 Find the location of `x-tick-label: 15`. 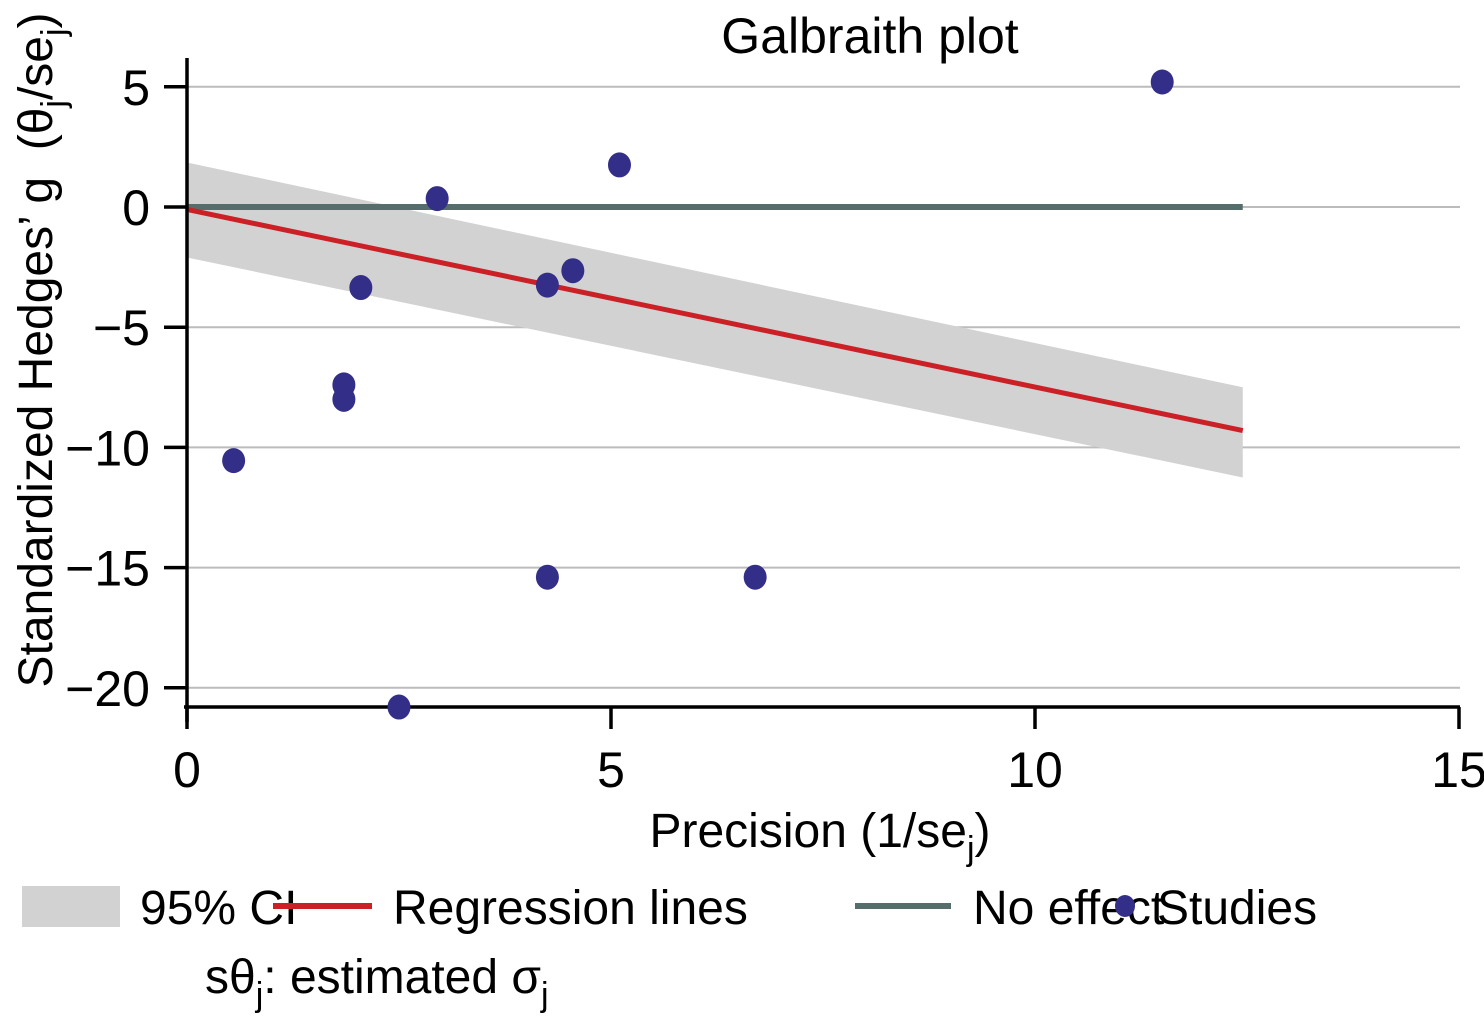

x-tick-label: 15 is located at coordinates (1457, 770).